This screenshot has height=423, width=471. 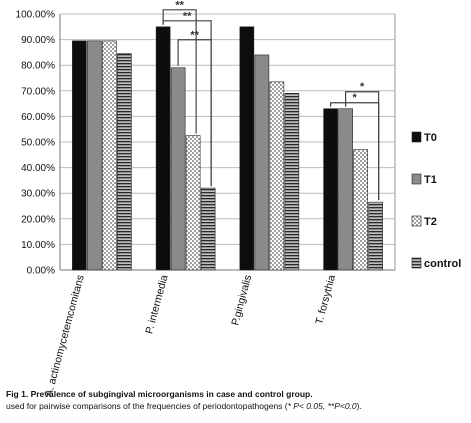 I want to click on y-tick-label: 10.00%, so click(x=38, y=245).